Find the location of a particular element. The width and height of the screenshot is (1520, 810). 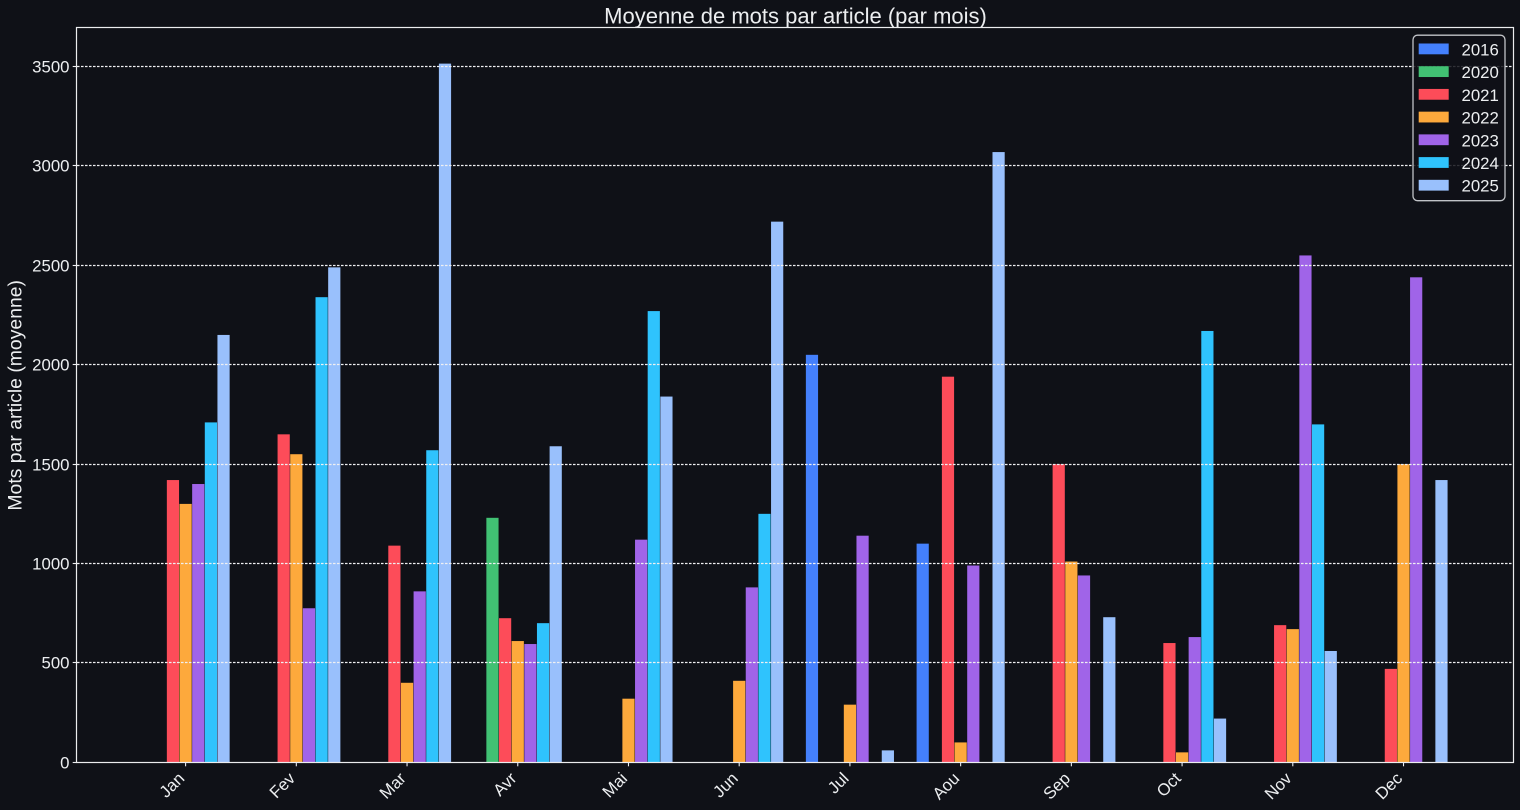

svg-text: 2024 is located at coordinates (1480, 163).